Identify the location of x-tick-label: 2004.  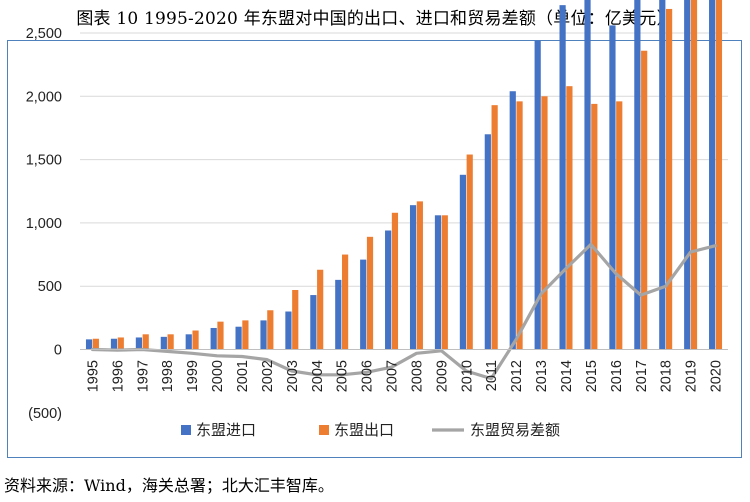
(318, 376).